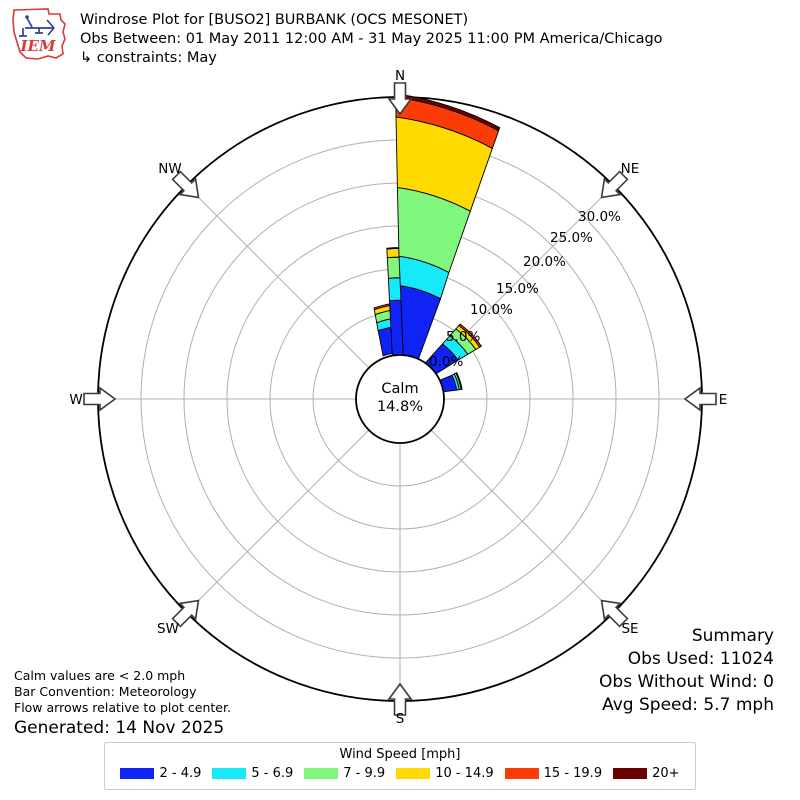 The width and height of the screenshot is (800, 800). Describe the element at coordinates (448, 227) in the screenshot. I see `petal-nne` at that location.